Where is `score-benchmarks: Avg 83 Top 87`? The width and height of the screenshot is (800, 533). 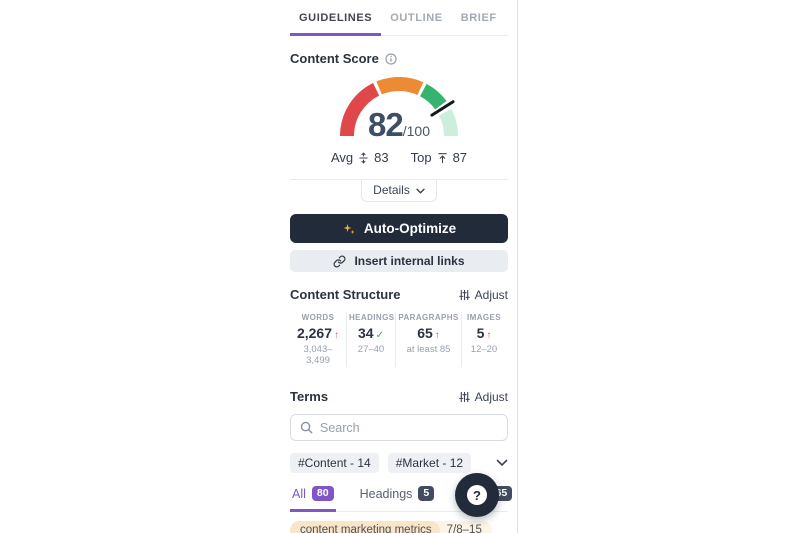
score-benchmarks: Avg 83 Top 87 is located at coordinates (399, 157).